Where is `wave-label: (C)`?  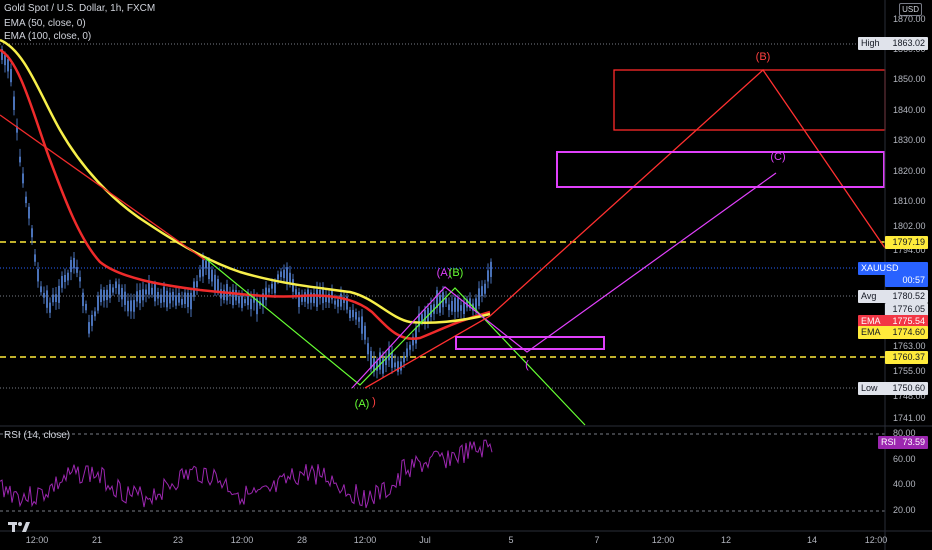
wave-label: (C) is located at coordinates (778, 157).